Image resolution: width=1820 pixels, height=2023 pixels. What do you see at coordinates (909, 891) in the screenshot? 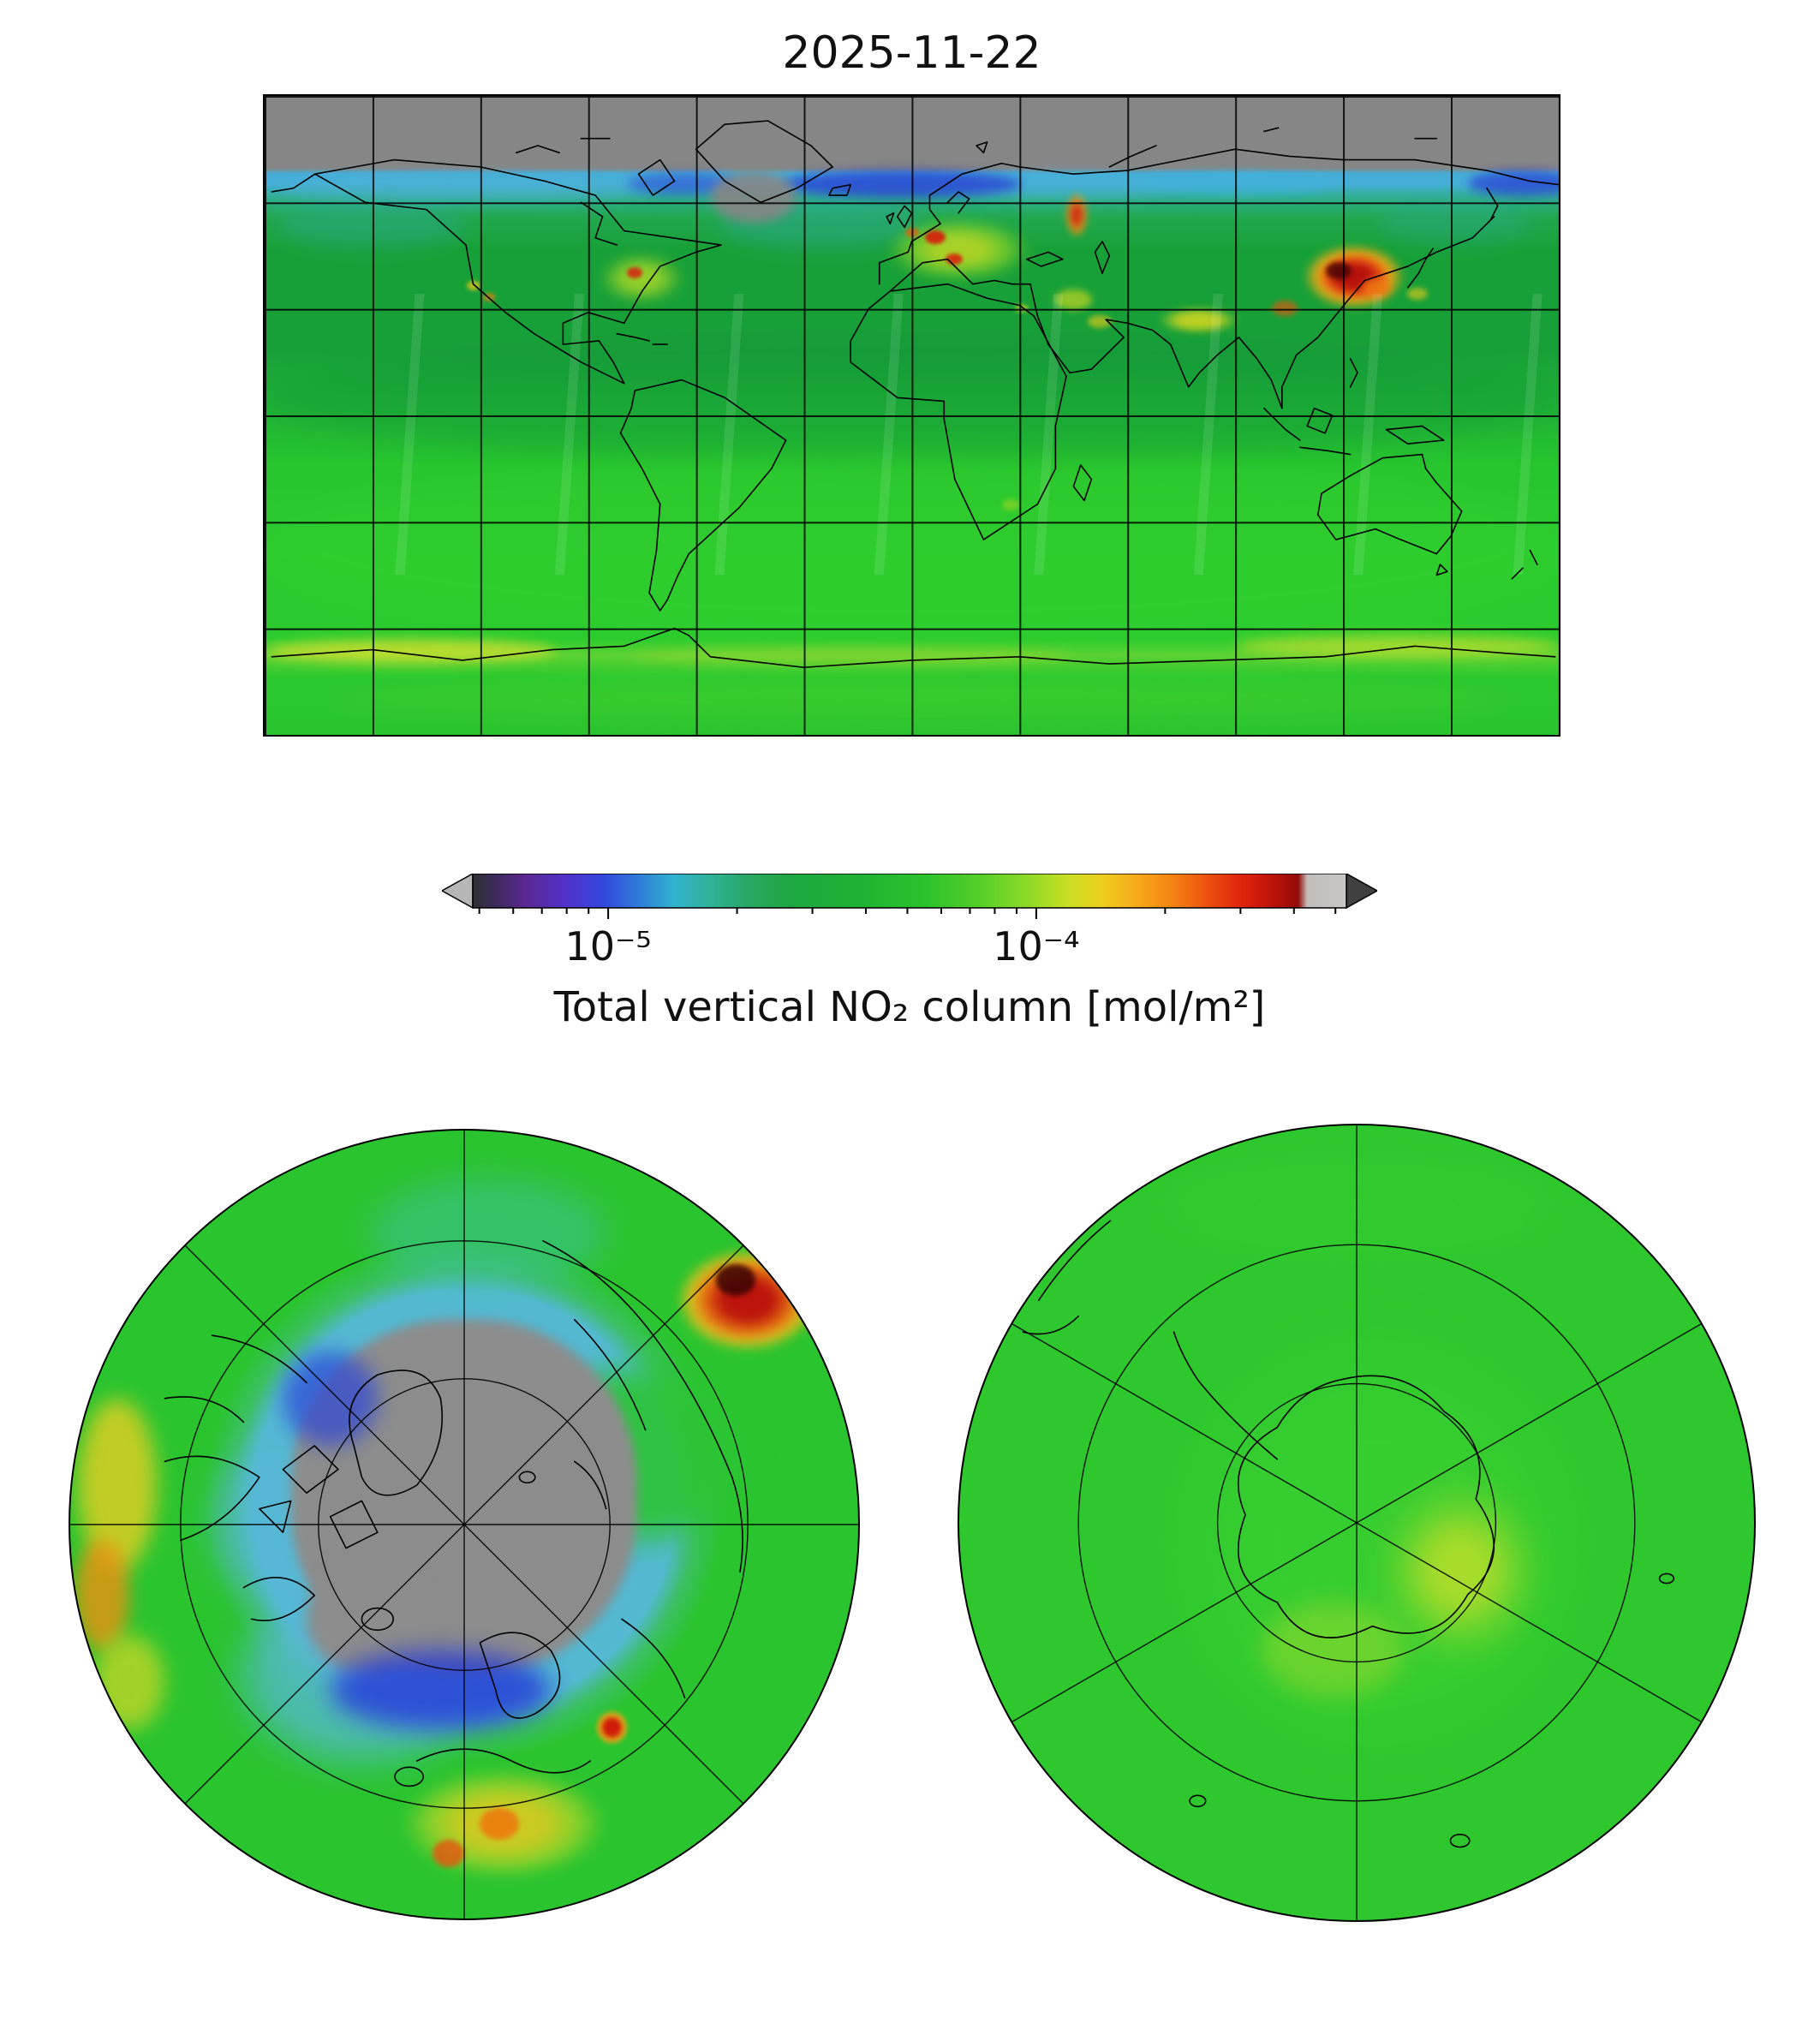
I see `colorbar-gradient` at bounding box center [909, 891].